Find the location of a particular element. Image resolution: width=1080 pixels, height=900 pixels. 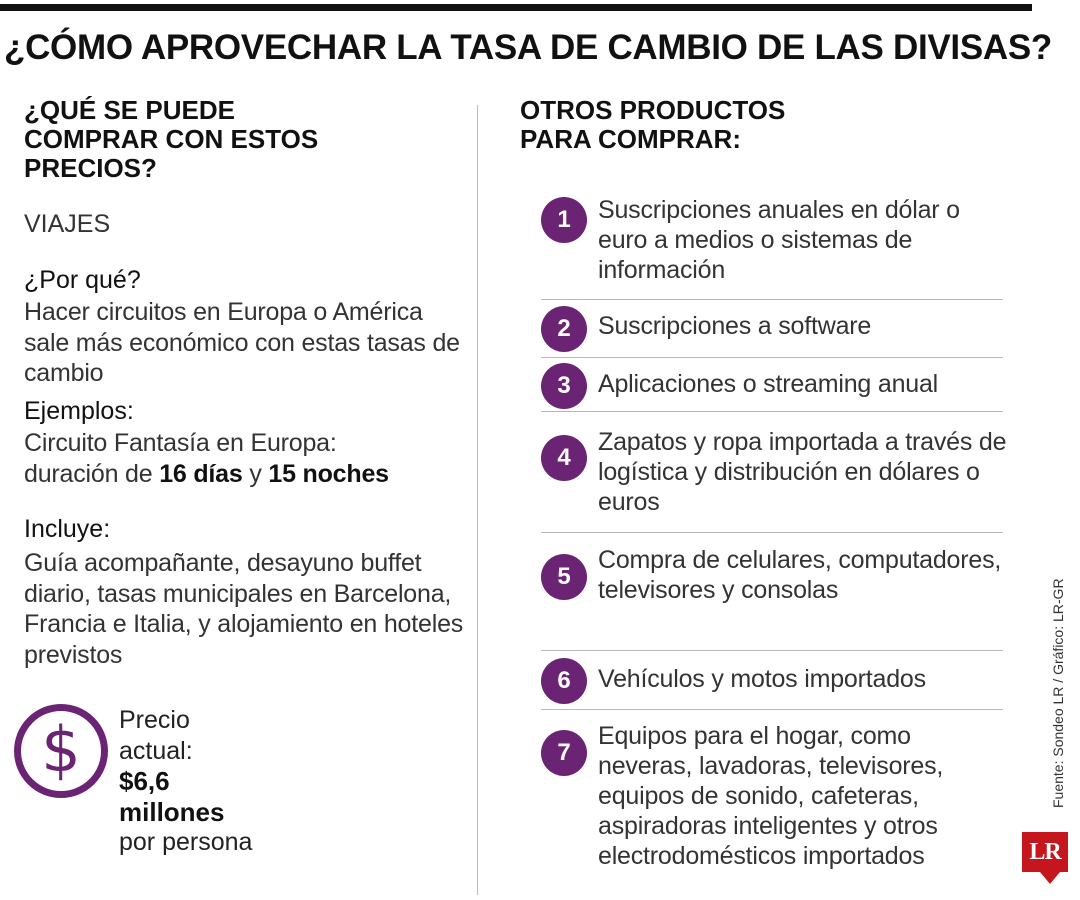

item-number-badge: 6 is located at coordinates (564, 681).